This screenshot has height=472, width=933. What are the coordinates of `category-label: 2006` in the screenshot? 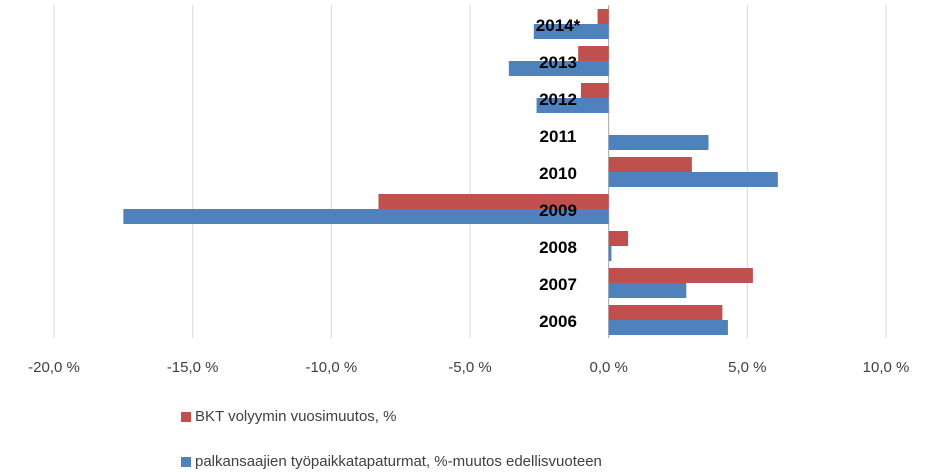 It's located at (558, 321).